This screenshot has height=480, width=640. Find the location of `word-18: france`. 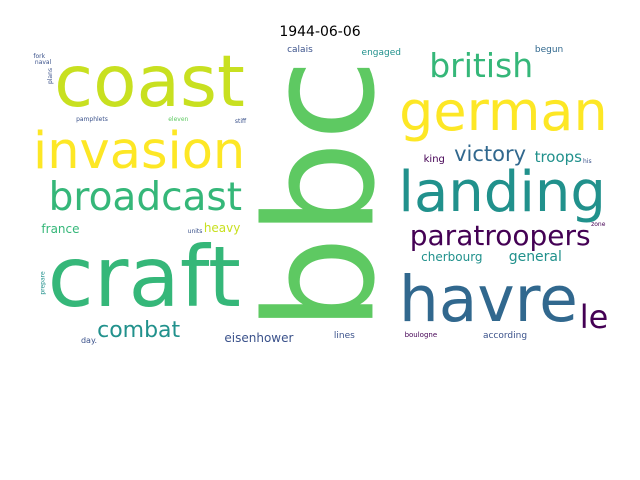

word-18: france is located at coordinates (60, 228).